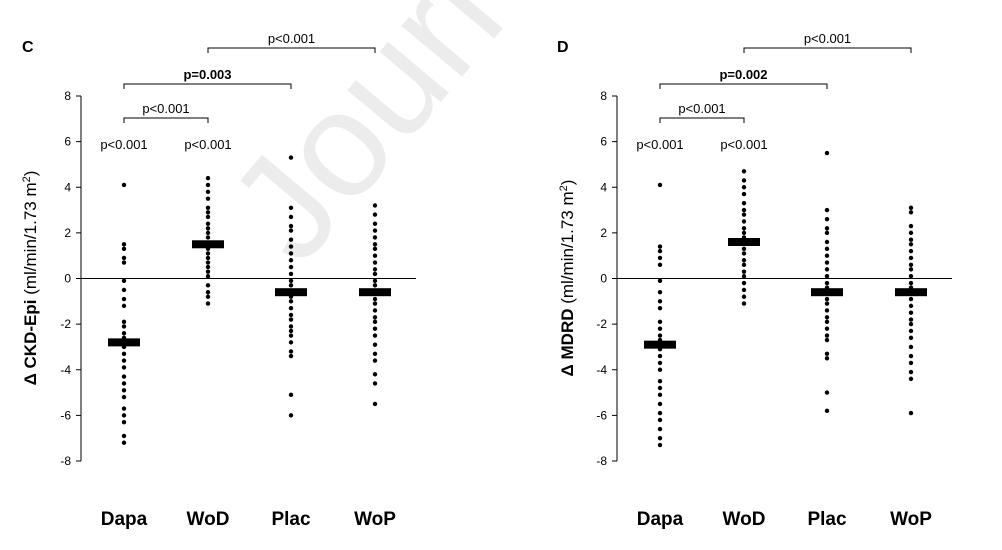 The image size is (1002, 550). What do you see at coordinates (124, 519) in the screenshot?
I see `category-label-dapa: Dapa` at bounding box center [124, 519].